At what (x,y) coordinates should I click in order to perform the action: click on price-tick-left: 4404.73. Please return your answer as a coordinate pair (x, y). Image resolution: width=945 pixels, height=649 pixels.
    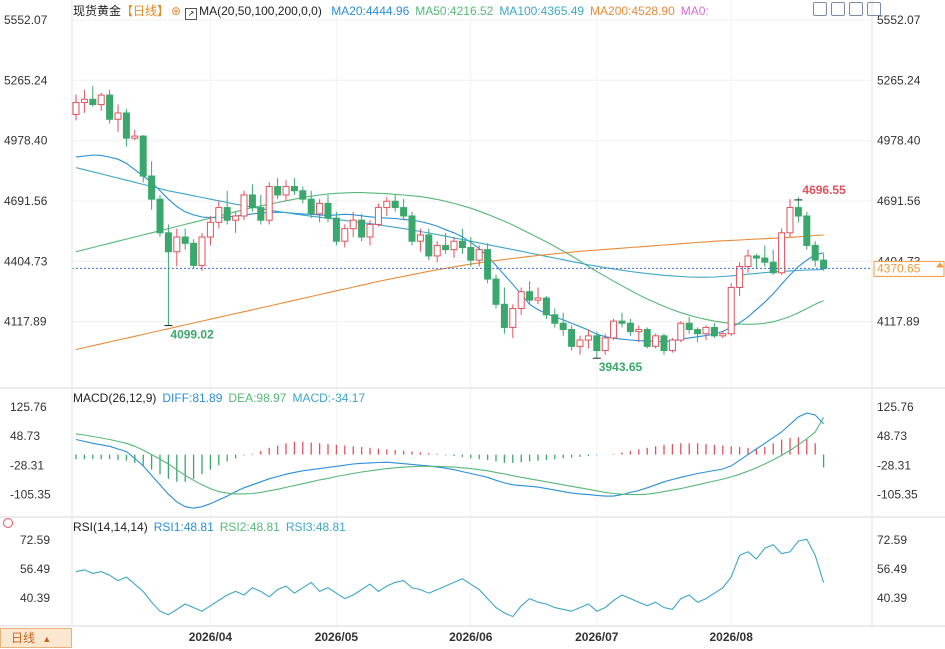
    Looking at the image, I should click on (26, 261).